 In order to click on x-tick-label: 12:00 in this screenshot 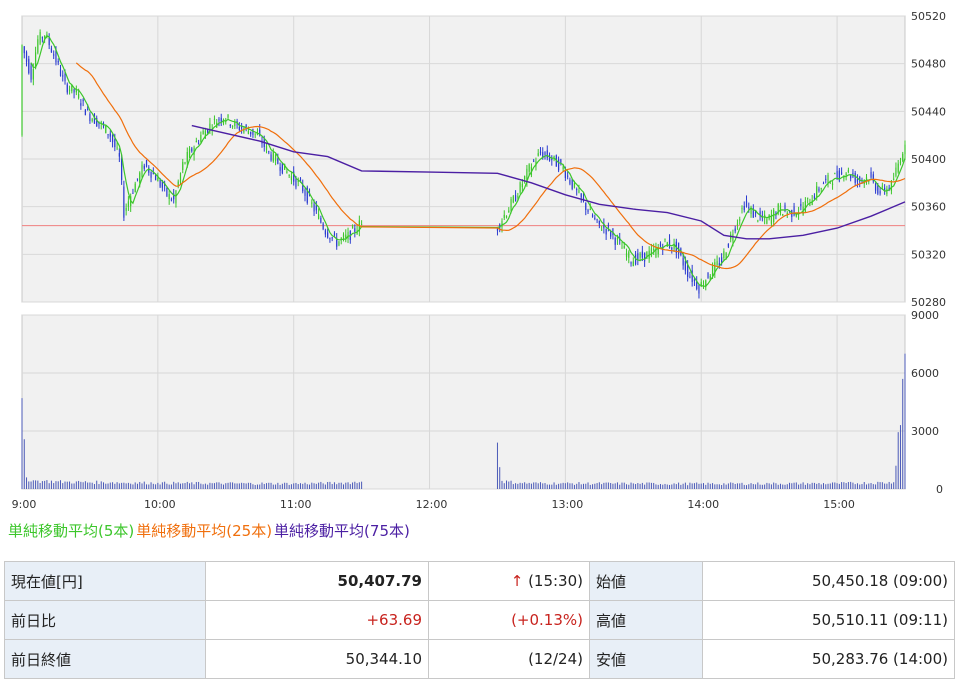, I will do `click(432, 504)`.